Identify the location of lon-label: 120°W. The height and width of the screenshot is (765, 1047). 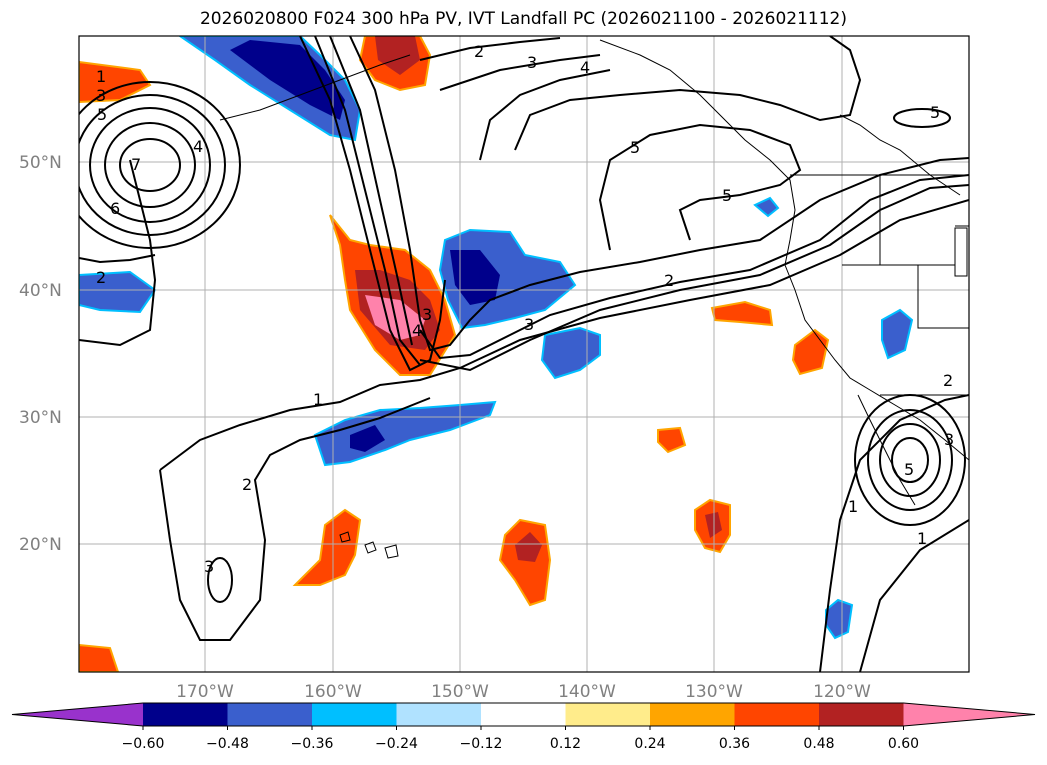
(842, 692).